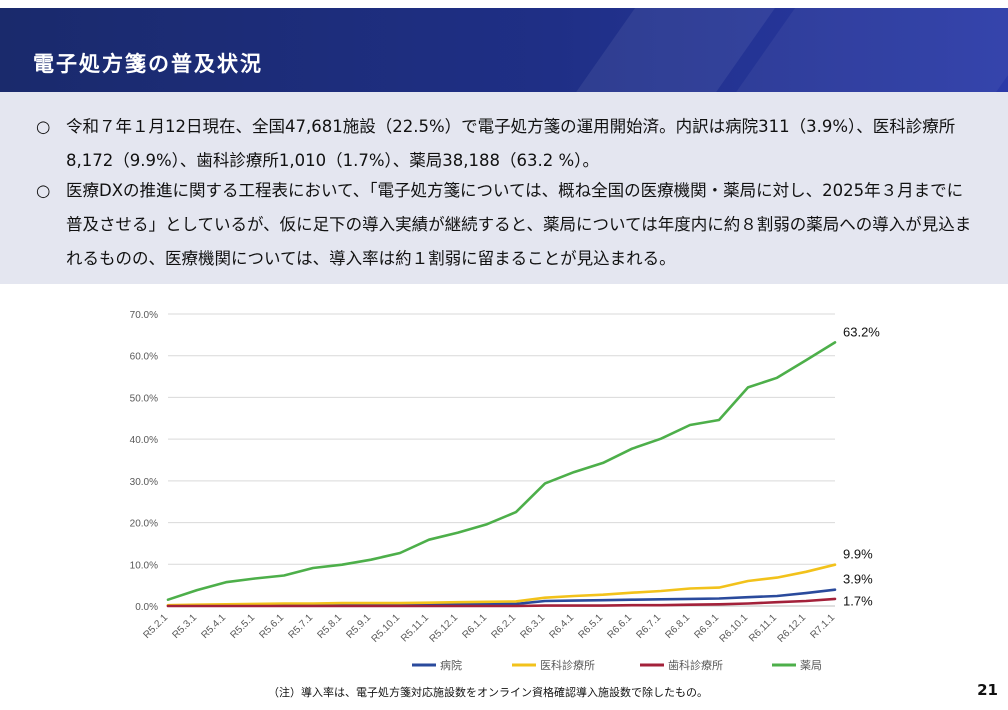 The image size is (1008, 710). I want to click on x-tick-label: R6.1.1, so click(475, 626).